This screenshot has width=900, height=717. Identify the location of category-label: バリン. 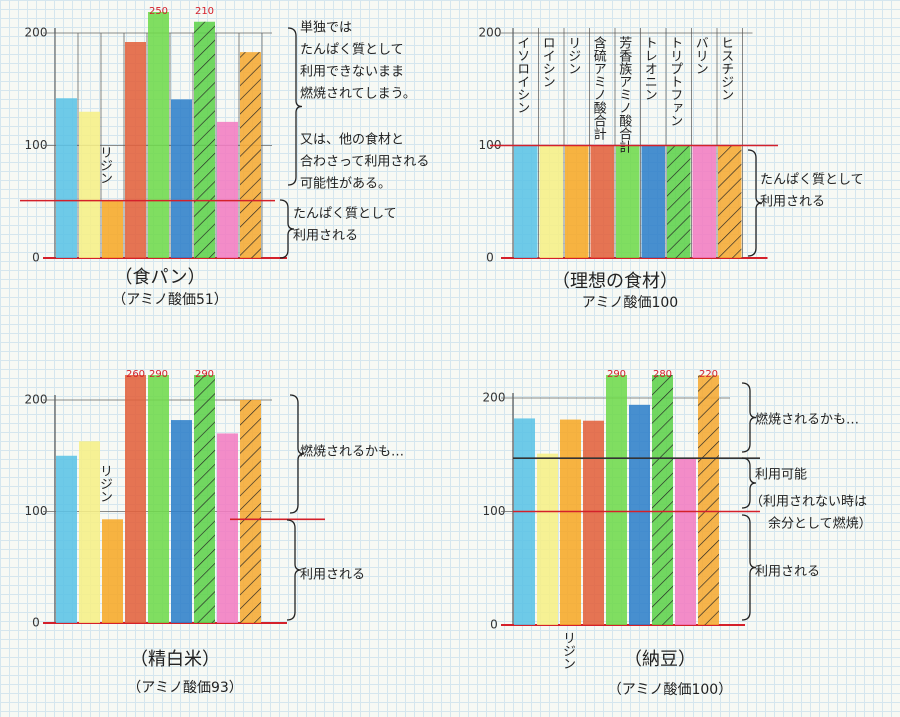
(701, 55).